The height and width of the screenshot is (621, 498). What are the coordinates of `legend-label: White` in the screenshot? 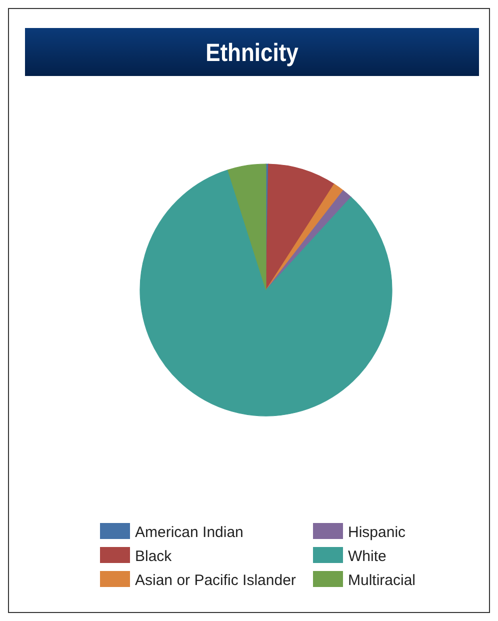 It's located at (367, 556).